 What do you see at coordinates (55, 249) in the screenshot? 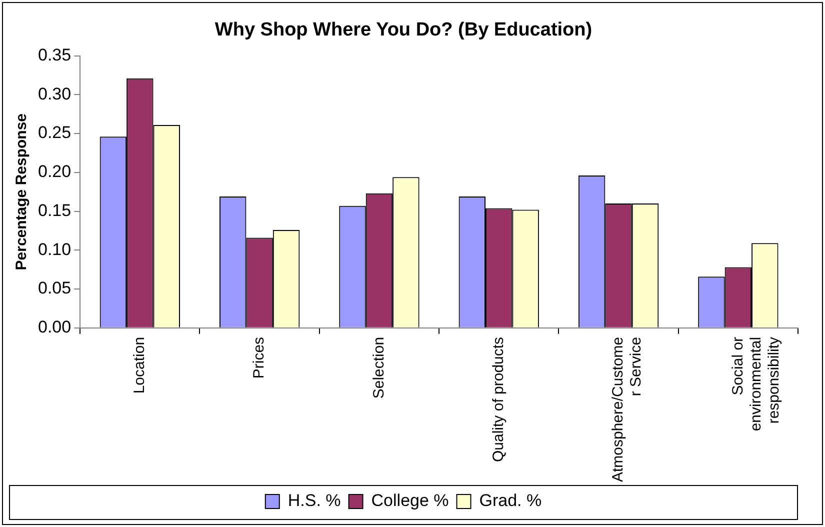
I see `y-tick-label: 0.10` at bounding box center [55, 249].